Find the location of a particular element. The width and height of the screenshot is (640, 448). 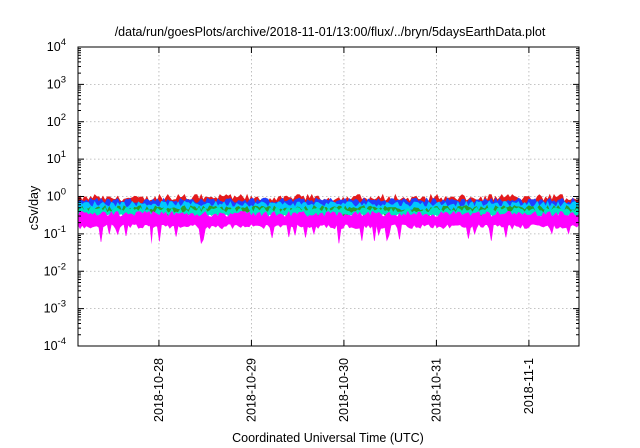

y-tick-label: 10³ is located at coordinates (56, 82).